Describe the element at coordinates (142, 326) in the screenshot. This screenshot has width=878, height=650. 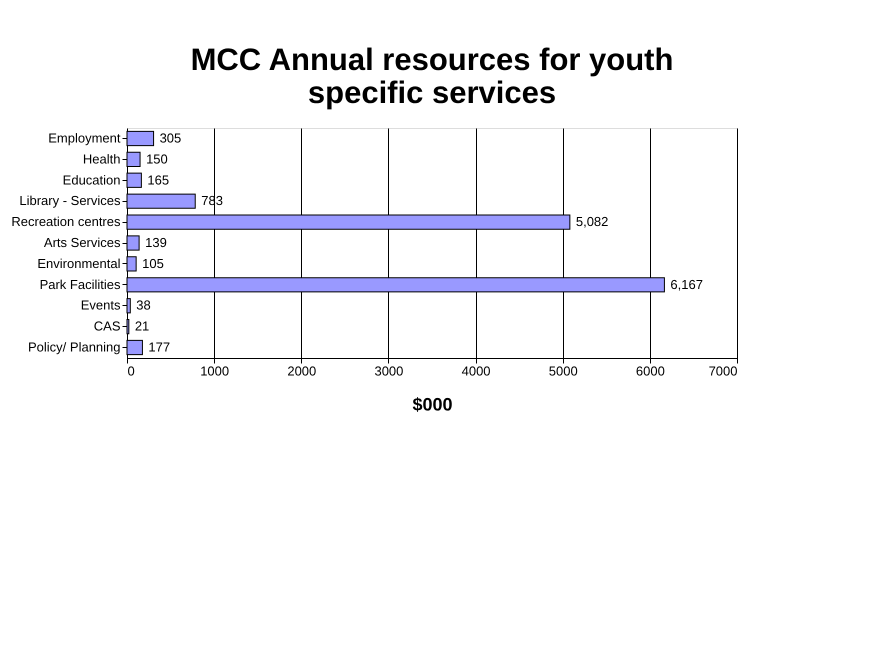
I see `data-label: 21` at that location.